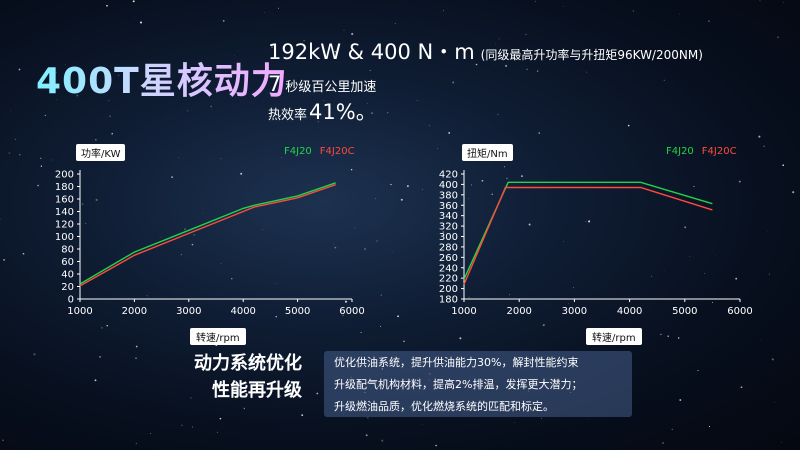 The height and width of the screenshot is (450, 800). I want to click on y-tick-label: 120, so click(64, 225).